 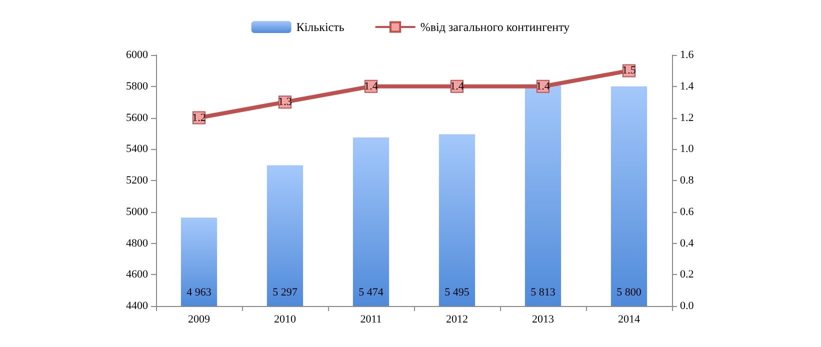 I want to click on y-tick-label: 4600, so click(x=137, y=274).